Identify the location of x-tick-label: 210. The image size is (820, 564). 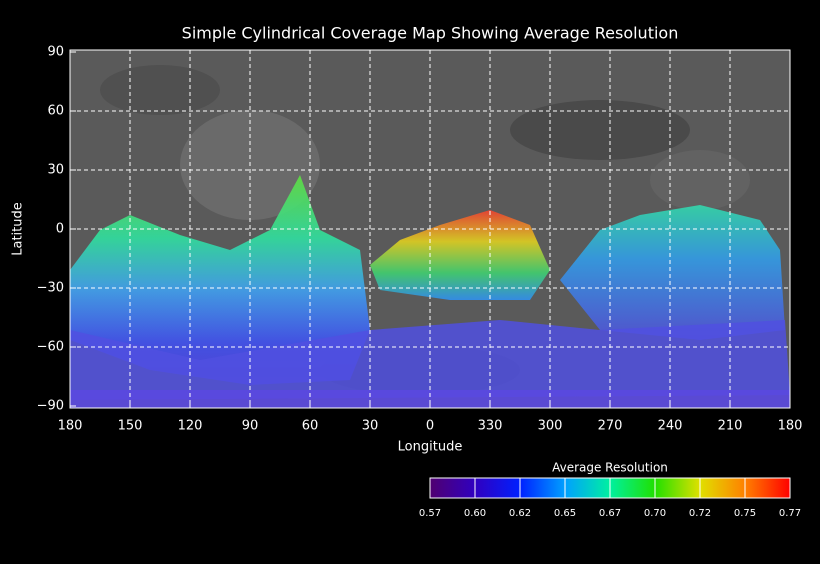
(730, 426).